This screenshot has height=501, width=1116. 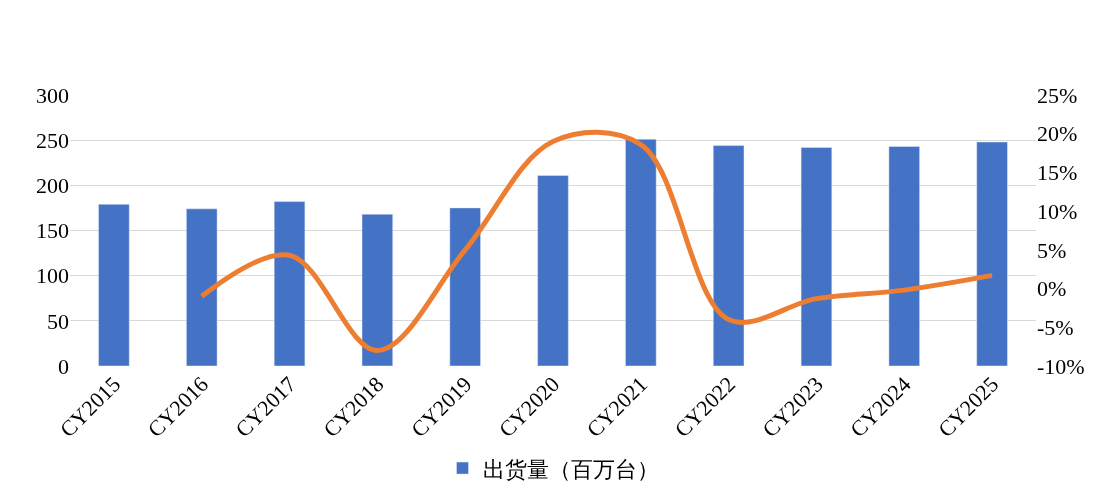 What do you see at coordinates (1057, 173) in the screenshot?
I see `y2-tick-label: 15%` at bounding box center [1057, 173].